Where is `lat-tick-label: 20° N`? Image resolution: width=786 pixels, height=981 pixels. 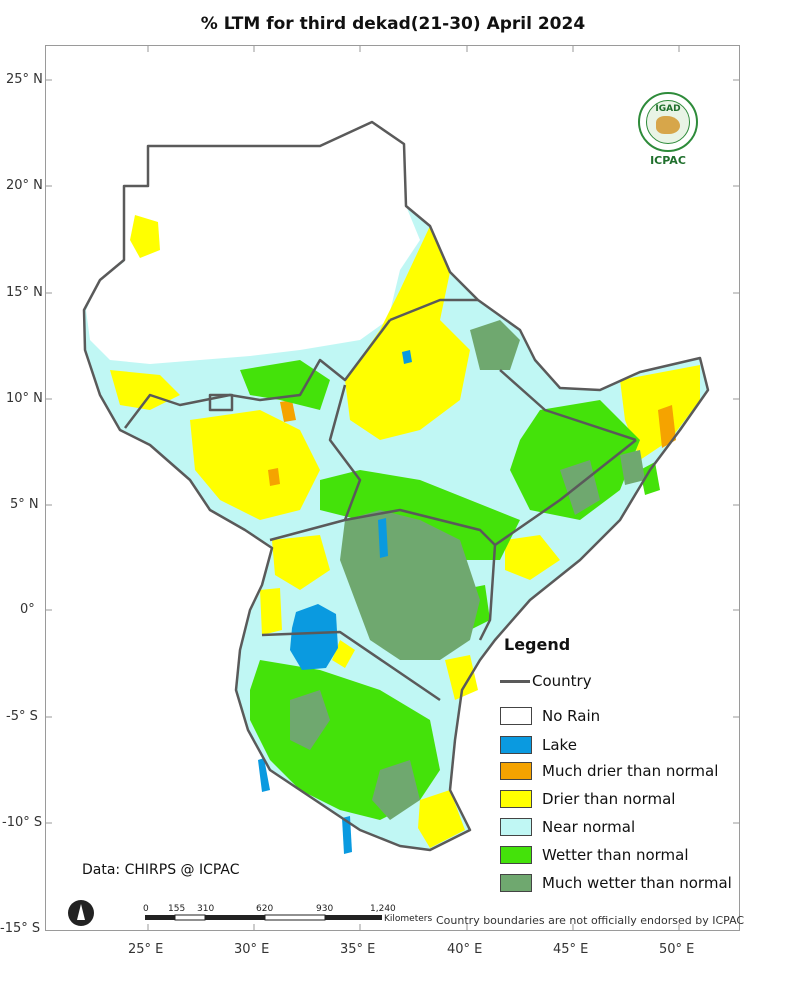 lat-tick-label: 20° N is located at coordinates (24, 185).